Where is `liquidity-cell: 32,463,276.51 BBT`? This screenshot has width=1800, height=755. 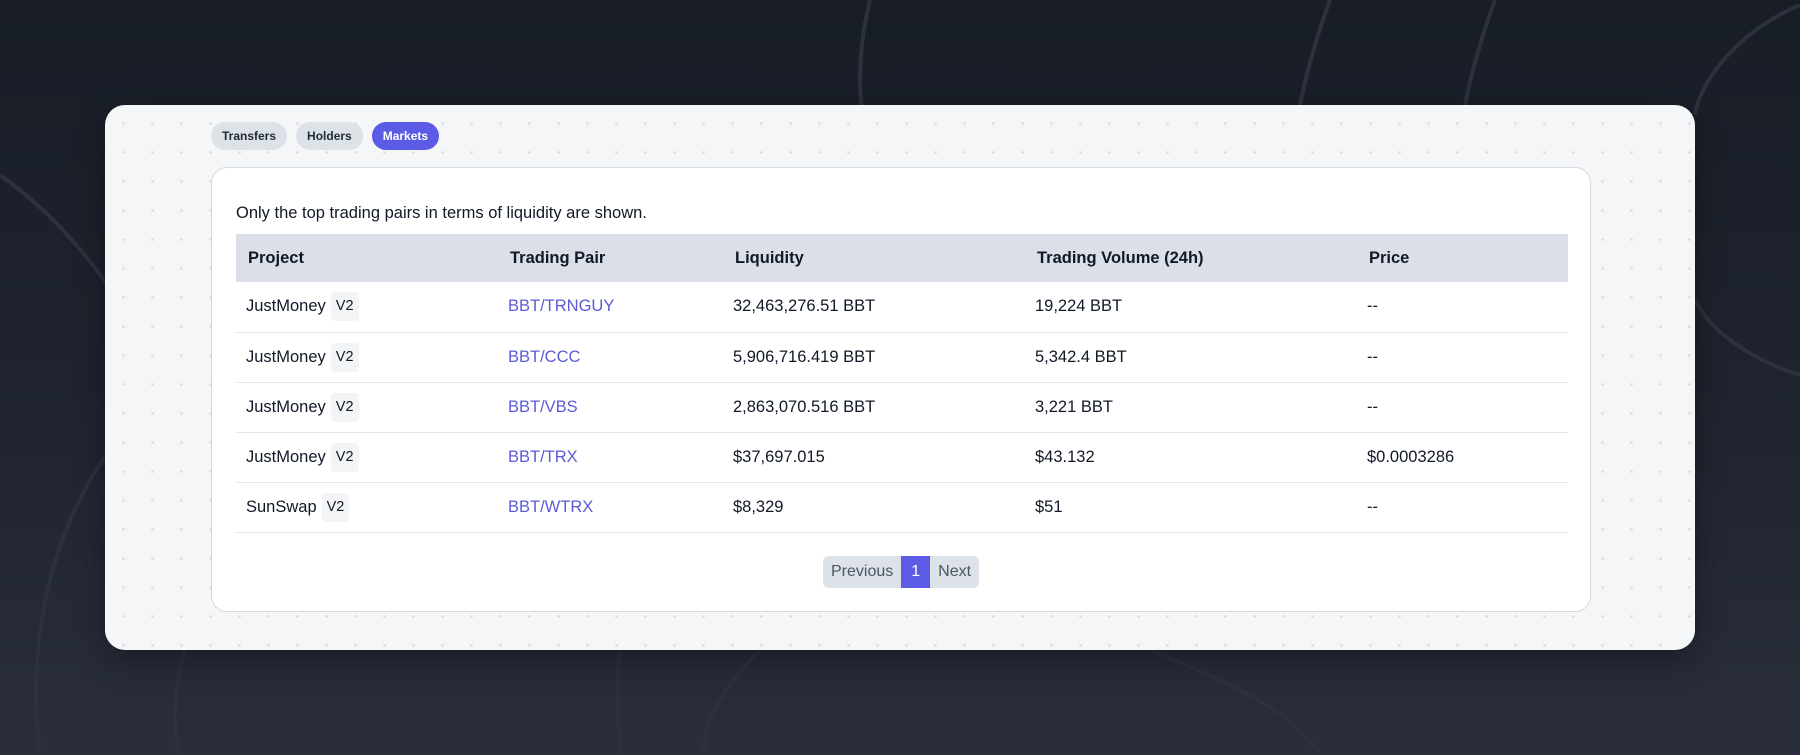 liquidity-cell: 32,463,276.51 BBT is located at coordinates (804, 306).